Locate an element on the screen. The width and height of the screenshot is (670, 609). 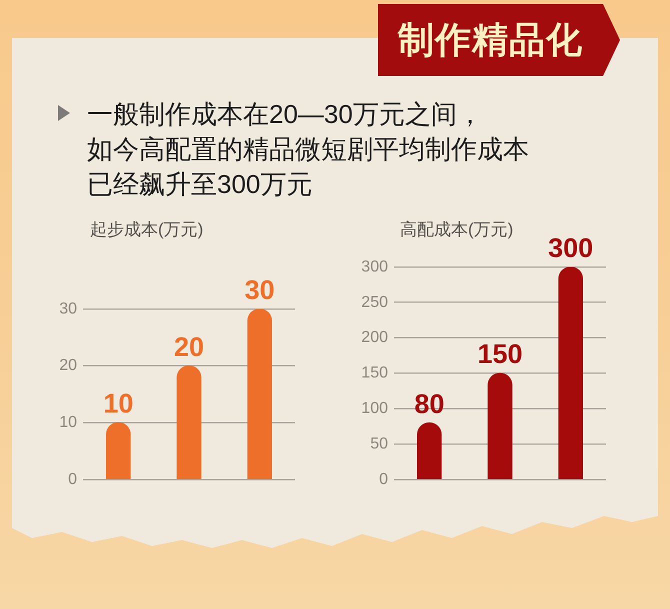
y-tick-label: 200 is located at coordinates (374, 337).